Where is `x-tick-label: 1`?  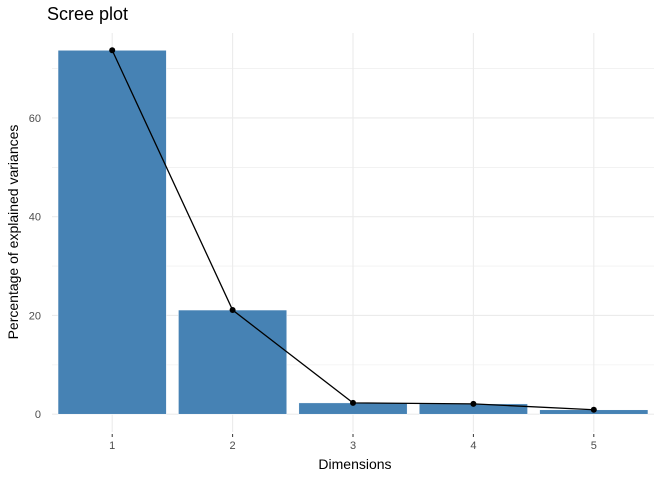
x-tick-label: 1 is located at coordinates (112, 446).